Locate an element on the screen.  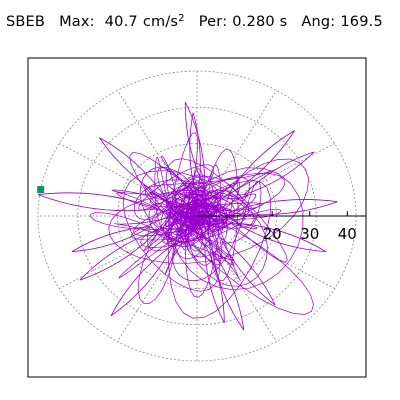
plot-header: SBEB Max: 40.7 cm/s2 Per: 0.280 s Ang: 169.5 is located at coordinates (194, 21).